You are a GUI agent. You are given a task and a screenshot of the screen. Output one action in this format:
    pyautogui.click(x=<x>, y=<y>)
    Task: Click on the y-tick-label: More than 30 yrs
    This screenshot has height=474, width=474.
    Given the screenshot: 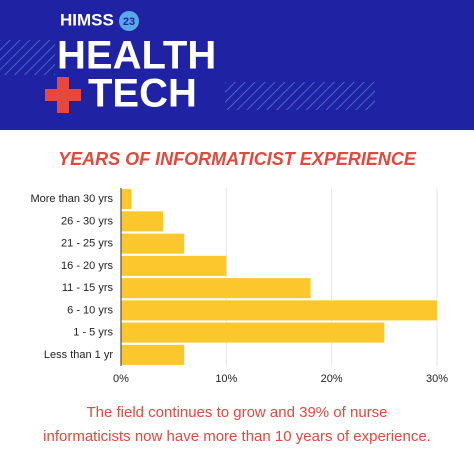 What is the action you would take?
    pyautogui.click(x=71, y=199)
    